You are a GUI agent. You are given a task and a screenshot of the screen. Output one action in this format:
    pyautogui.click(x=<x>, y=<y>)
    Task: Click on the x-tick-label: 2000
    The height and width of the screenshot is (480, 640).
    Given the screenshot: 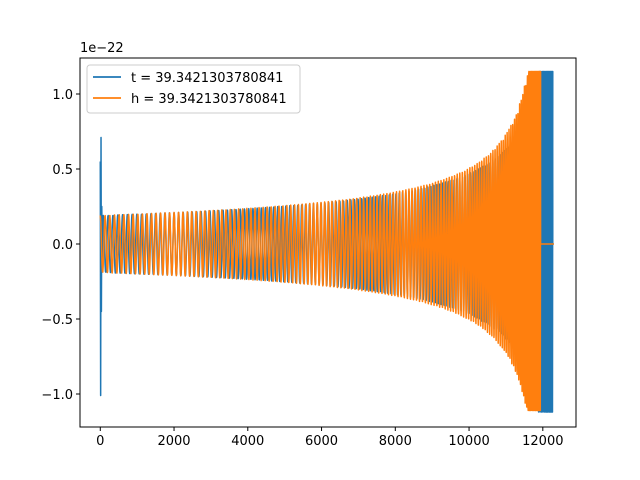 What is the action you would take?
    pyautogui.click(x=173, y=441)
    